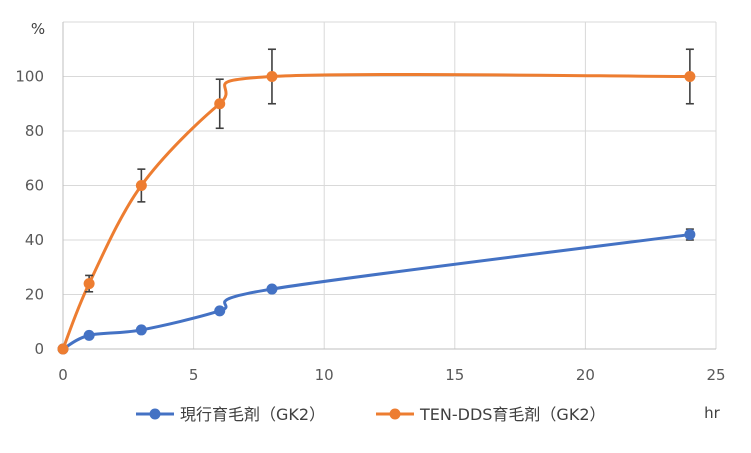  I want to click on x-tick-label: 5, so click(194, 375).